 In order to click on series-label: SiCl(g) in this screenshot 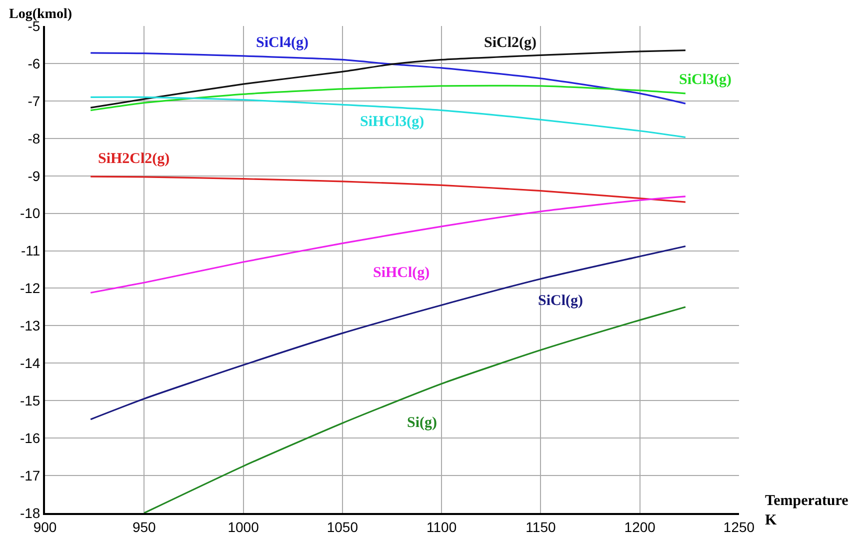, I will do `click(561, 301)`.